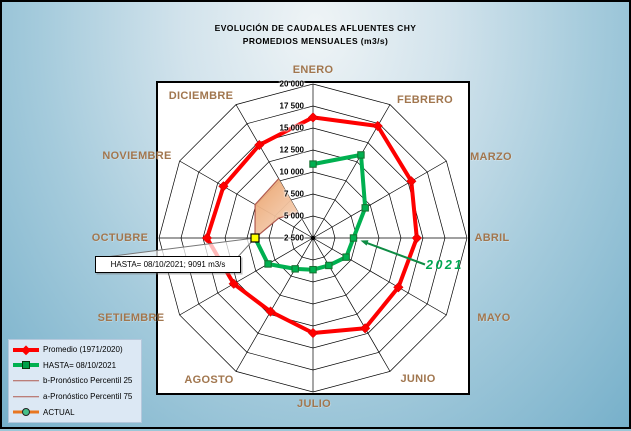  What do you see at coordinates (88, 397) in the screenshot?
I see `legend-label: a-Pronóstico Percentil 75` at bounding box center [88, 397].